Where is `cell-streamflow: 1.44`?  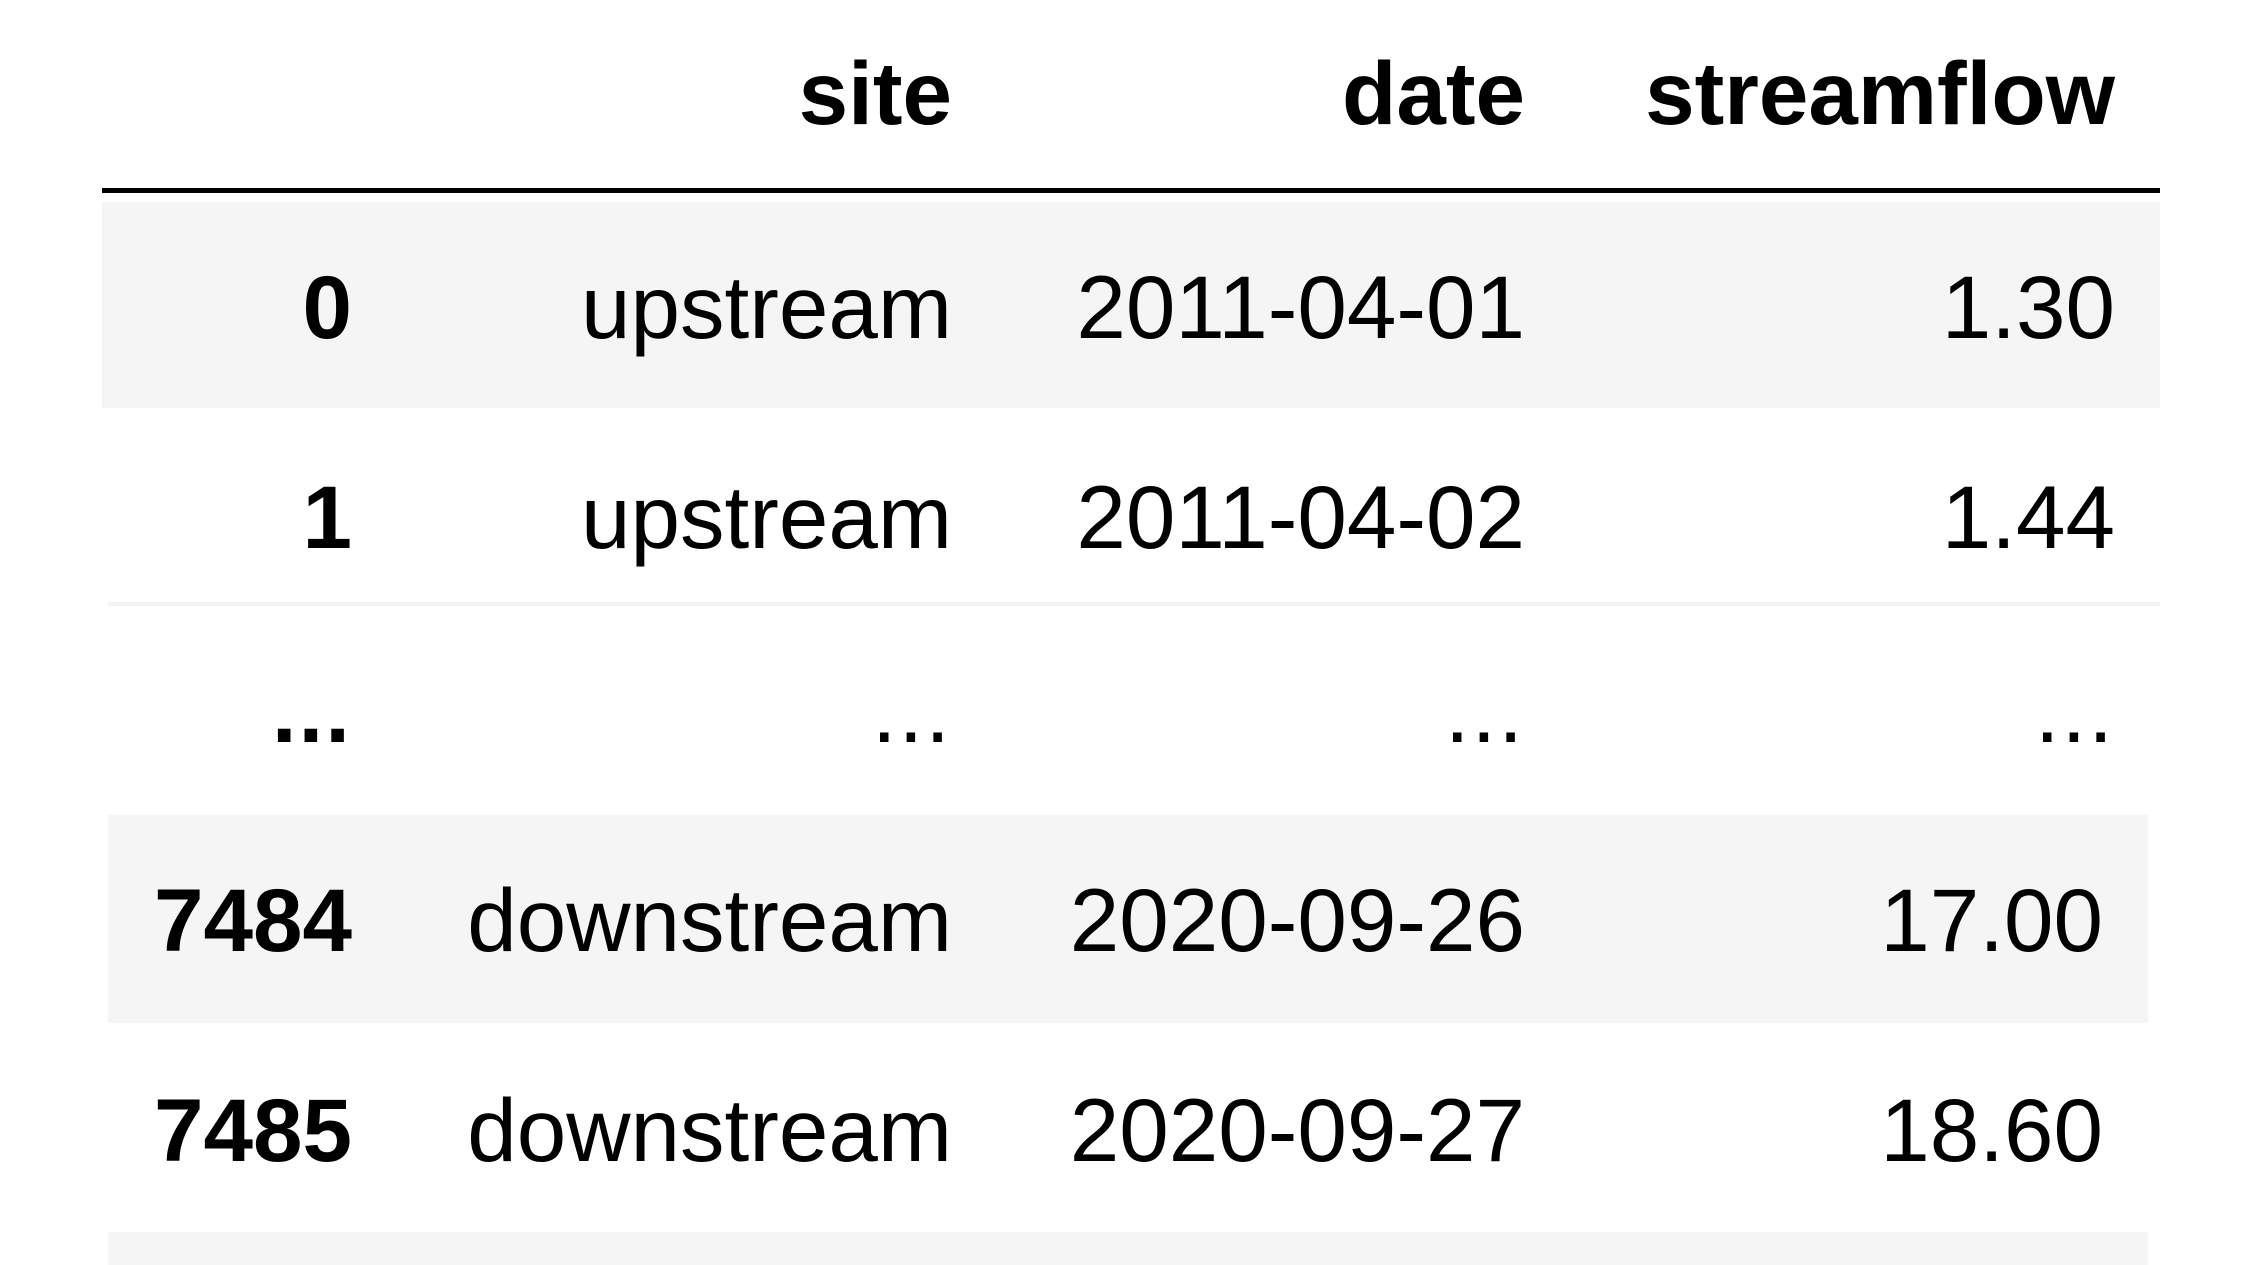
cell-streamflow: 1.44 is located at coordinates (2028, 517).